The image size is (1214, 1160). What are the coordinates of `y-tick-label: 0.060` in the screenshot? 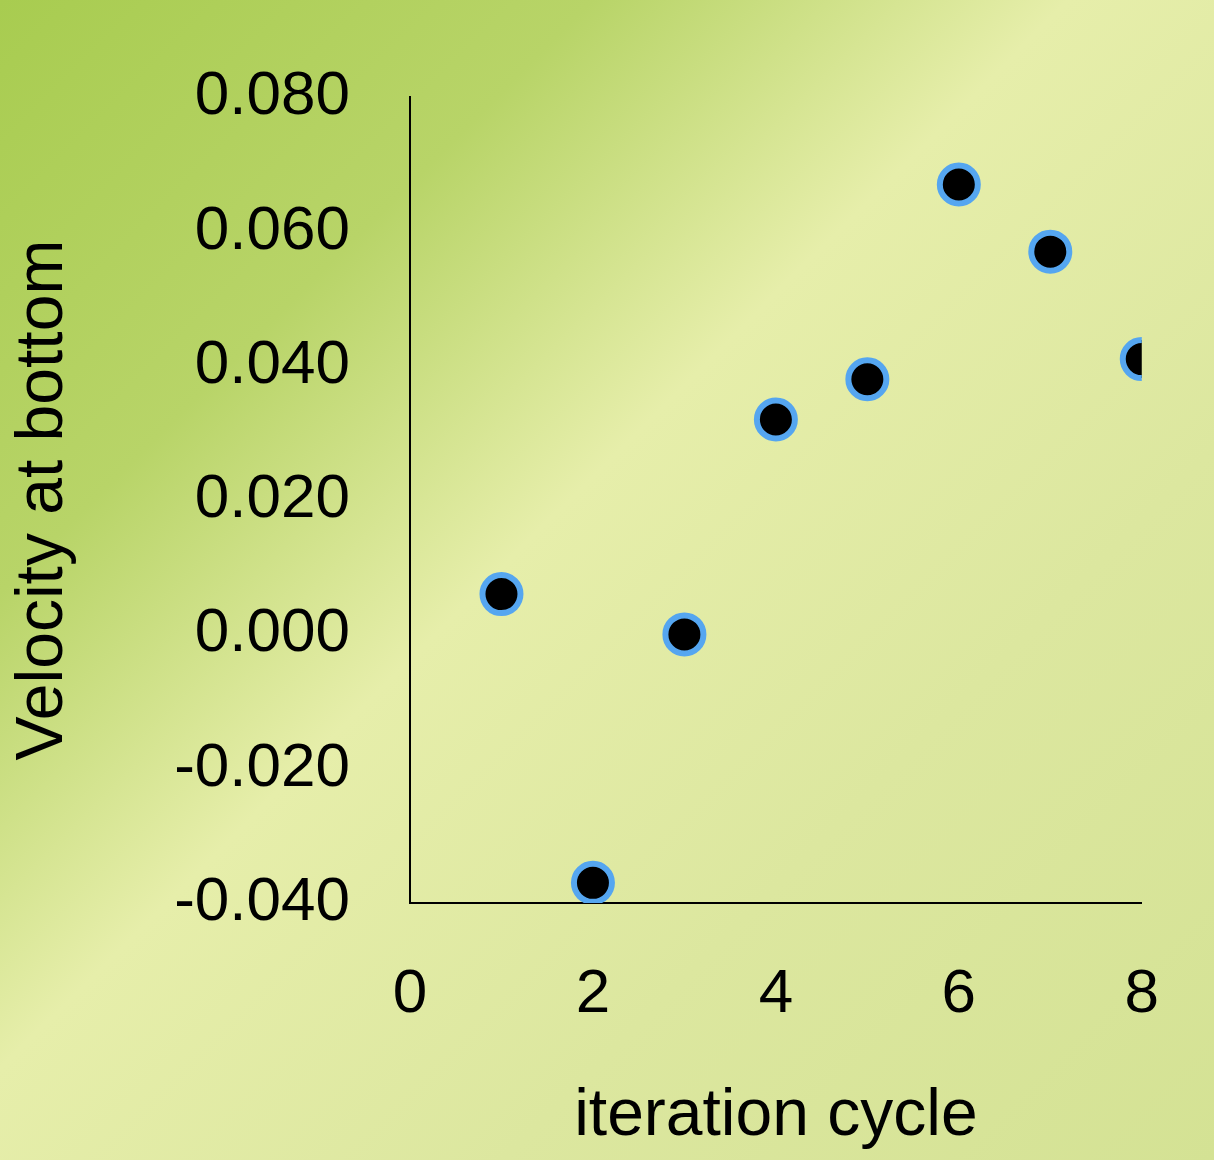 It's located at (272, 227).